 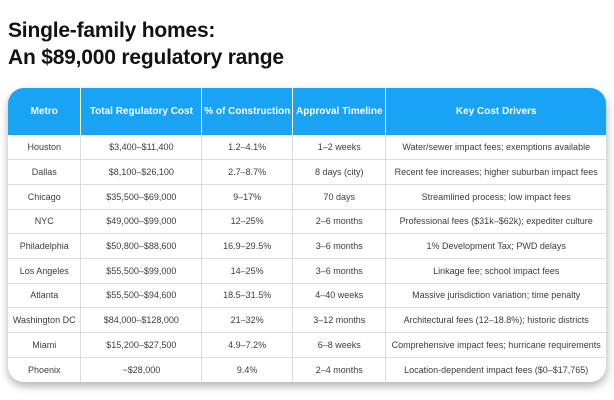 I want to click on metro-cell: NYC, so click(x=44, y=221).